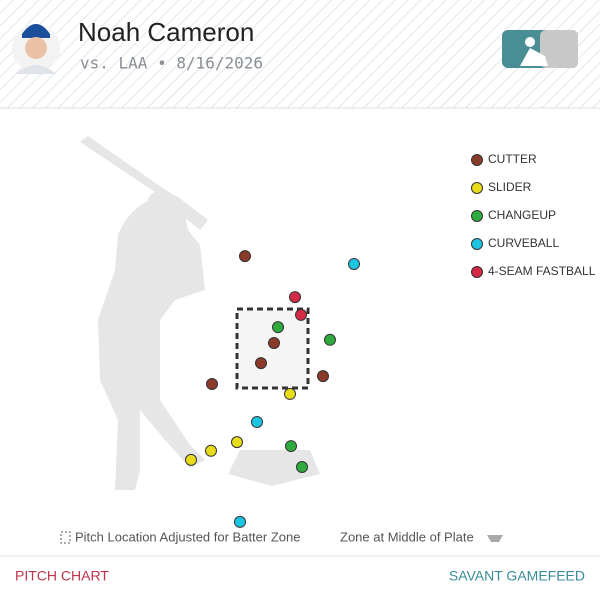 The width and height of the screenshot is (600, 605). I want to click on note: Zone at Middle of Plate, so click(407, 536).